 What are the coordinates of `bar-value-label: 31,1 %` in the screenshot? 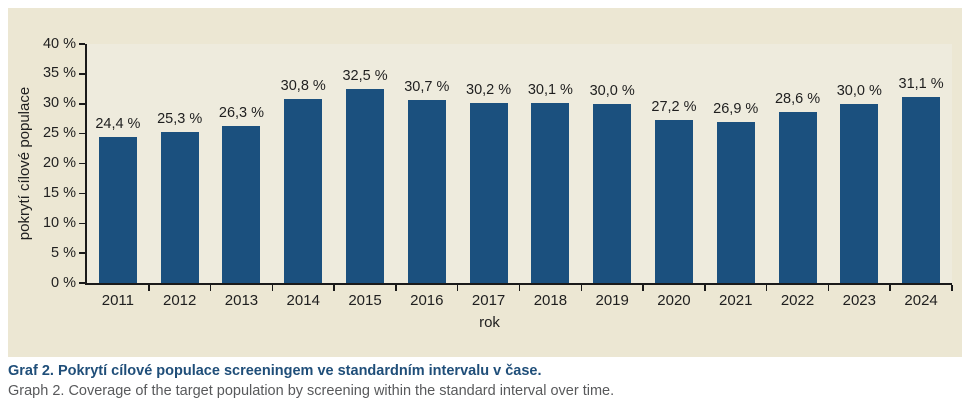 It's located at (921, 84).